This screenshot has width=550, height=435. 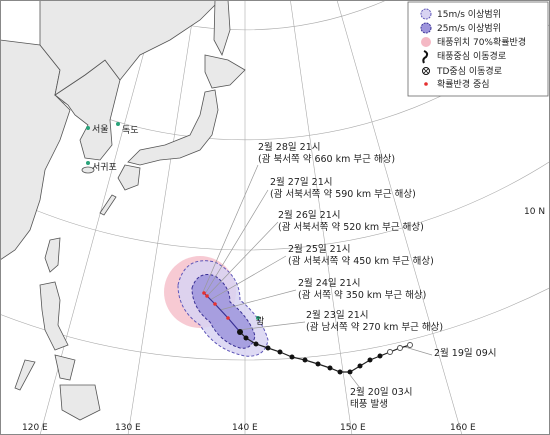 What do you see at coordinates (130, 130) in the screenshot?
I see `place-label: 독도` at bounding box center [130, 130].